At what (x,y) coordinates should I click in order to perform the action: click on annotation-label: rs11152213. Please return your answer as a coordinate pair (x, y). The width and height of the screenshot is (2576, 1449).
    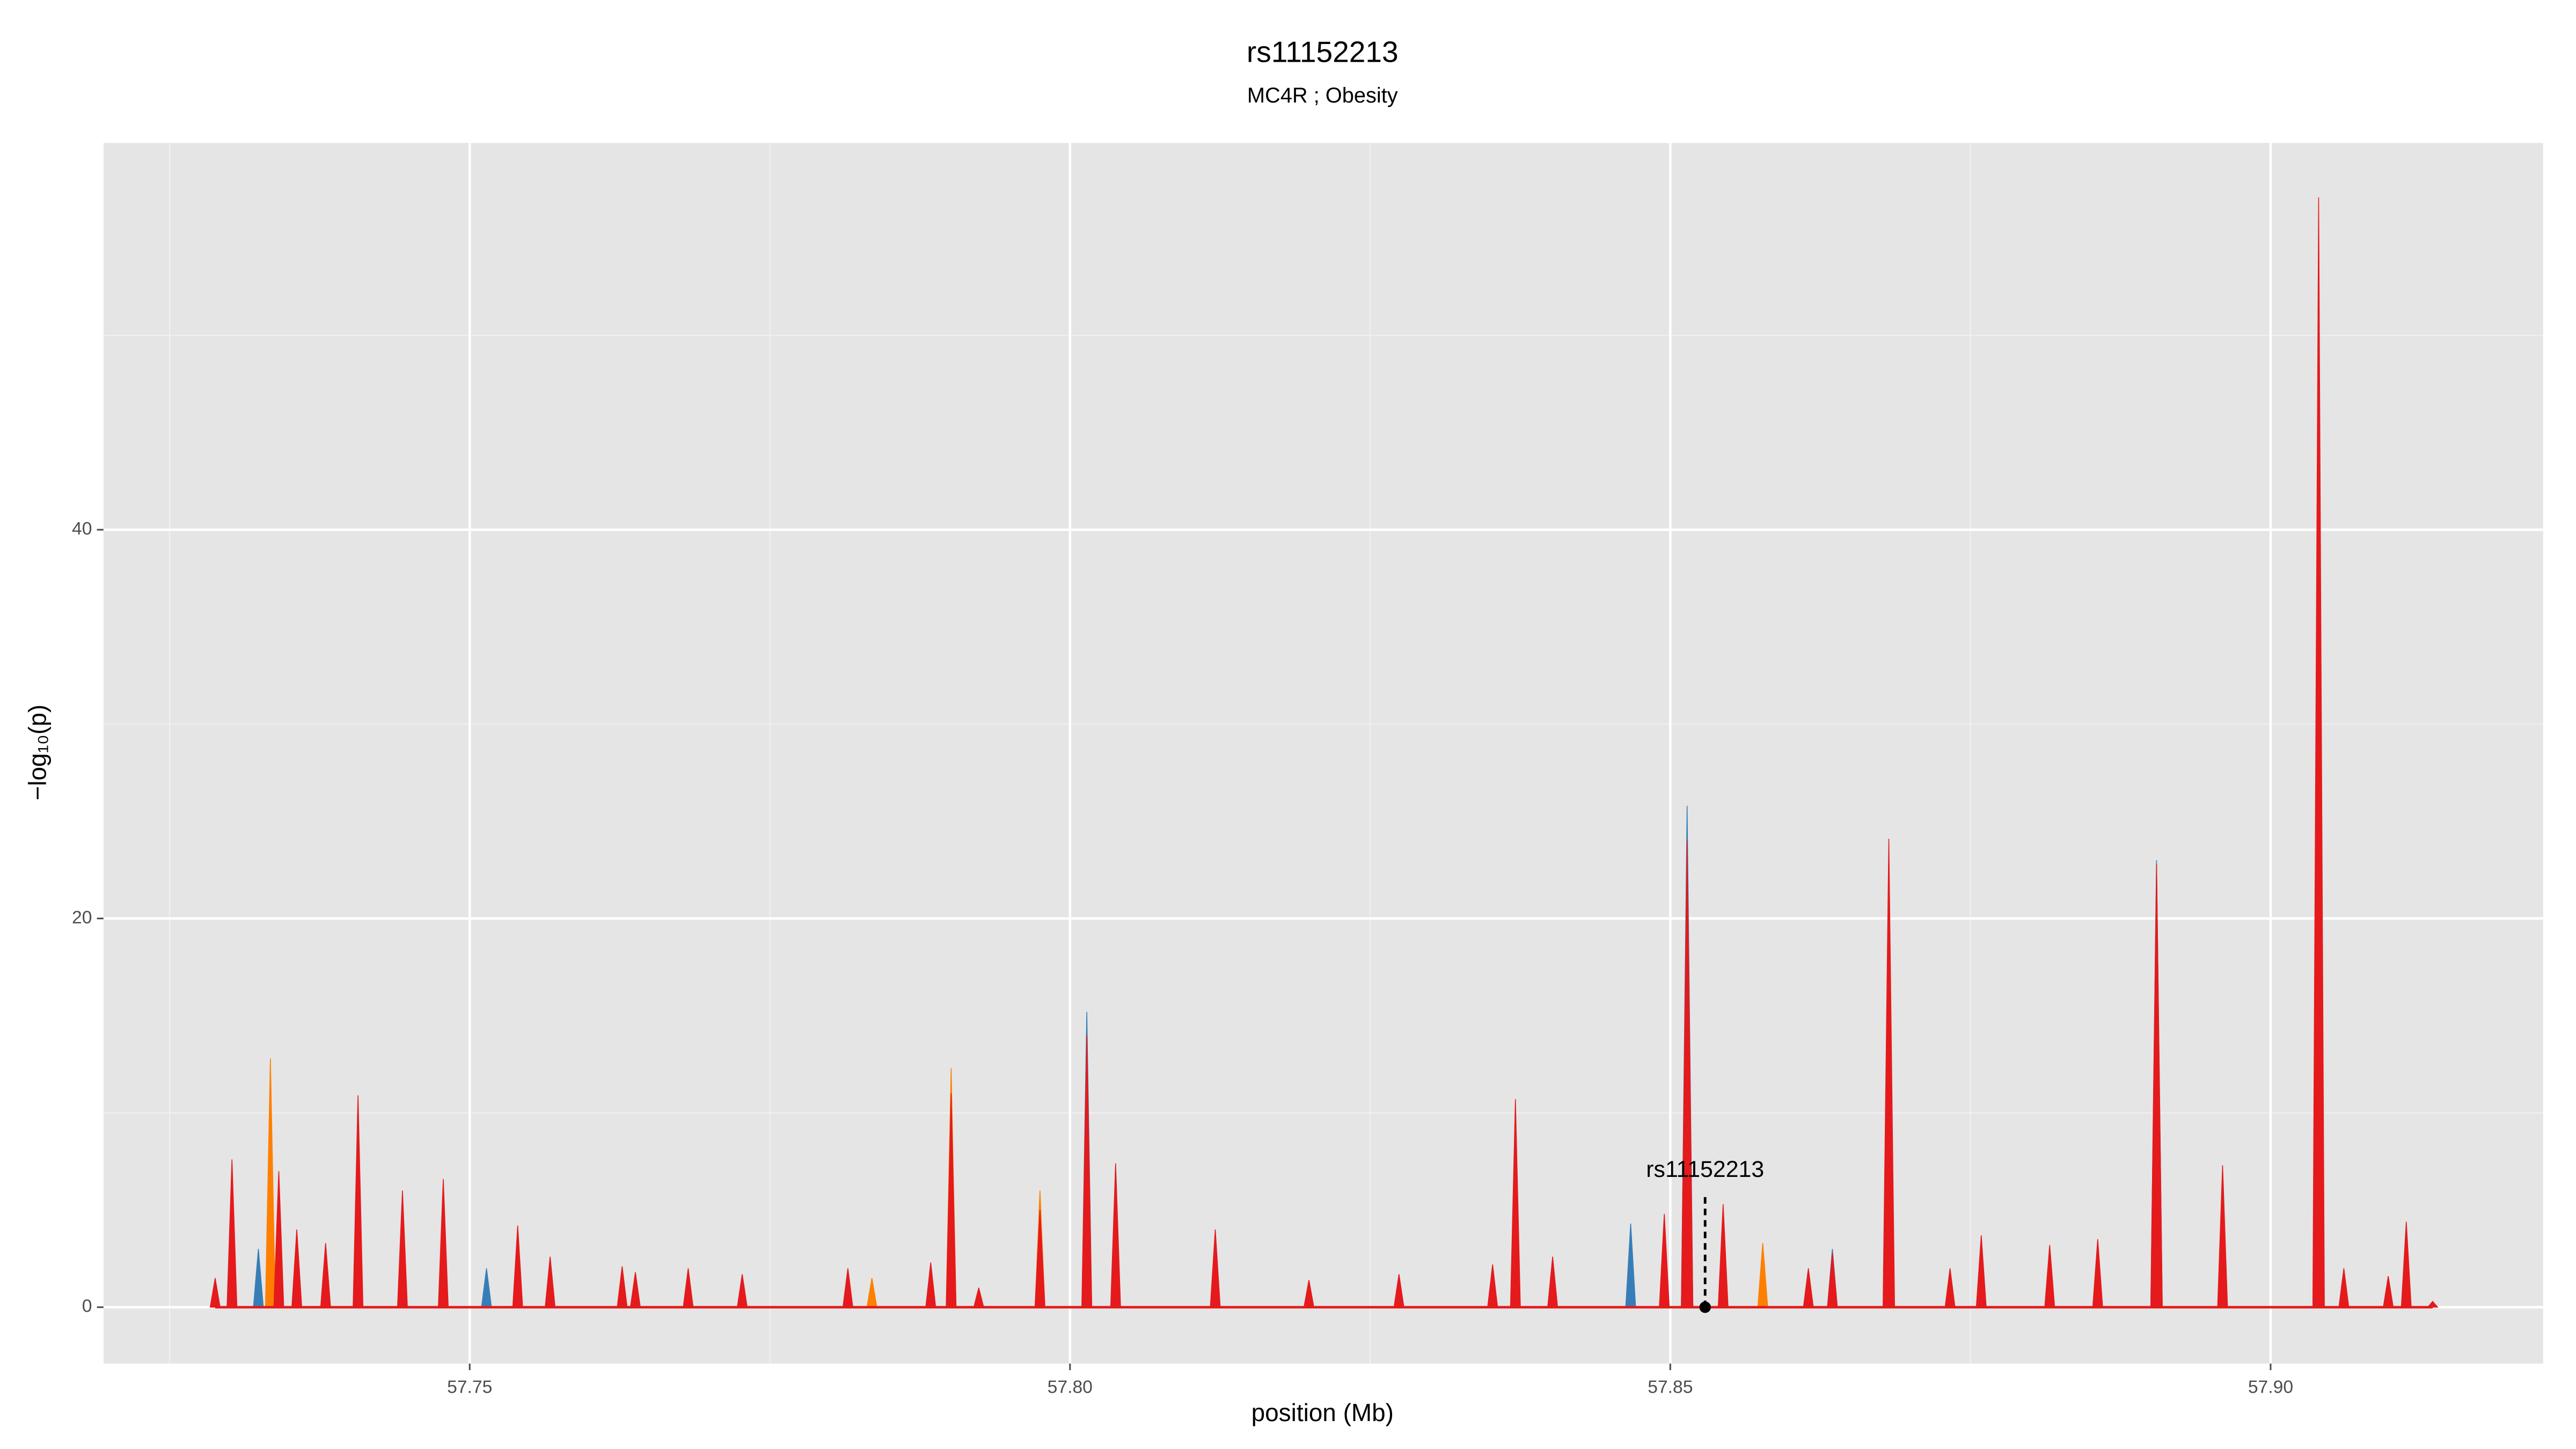
    Looking at the image, I should click on (1705, 1169).